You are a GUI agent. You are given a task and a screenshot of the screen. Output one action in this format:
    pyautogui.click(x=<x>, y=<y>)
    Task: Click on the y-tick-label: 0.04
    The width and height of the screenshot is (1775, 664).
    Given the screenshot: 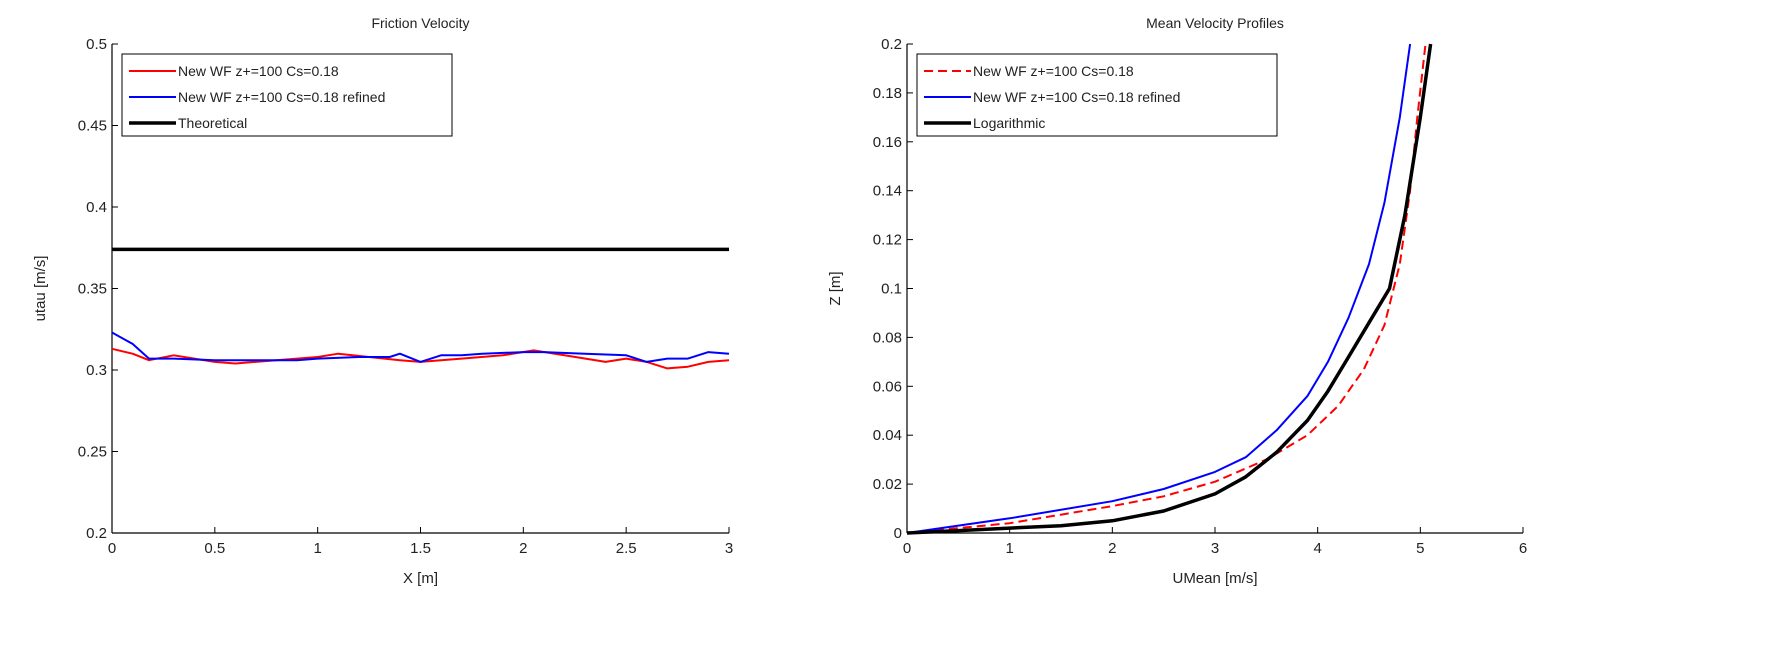 What is the action you would take?
    pyautogui.click(x=887, y=435)
    